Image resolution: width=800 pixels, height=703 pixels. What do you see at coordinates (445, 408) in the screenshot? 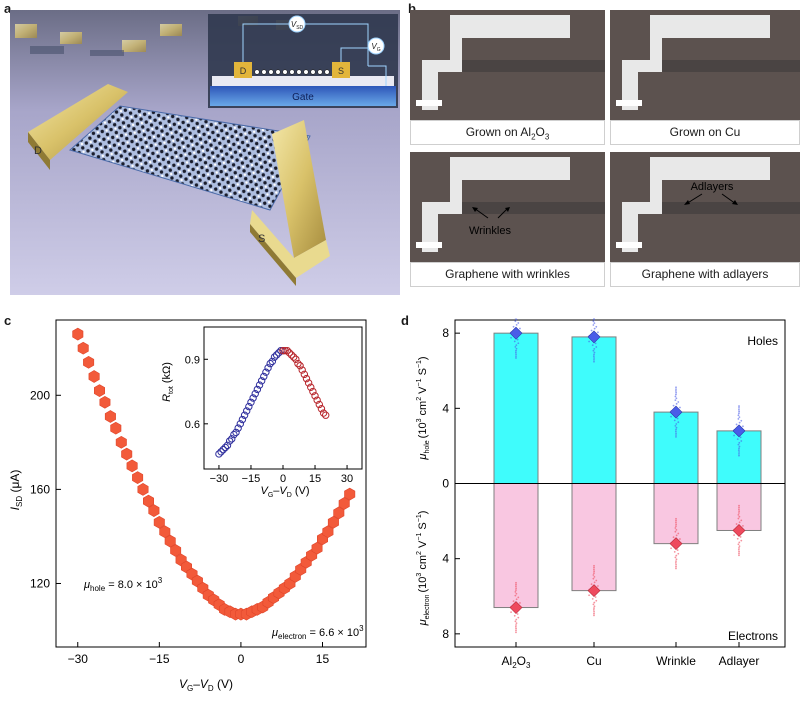
I see `y-tick-label-d: 4` at bounding box center [445, 408].